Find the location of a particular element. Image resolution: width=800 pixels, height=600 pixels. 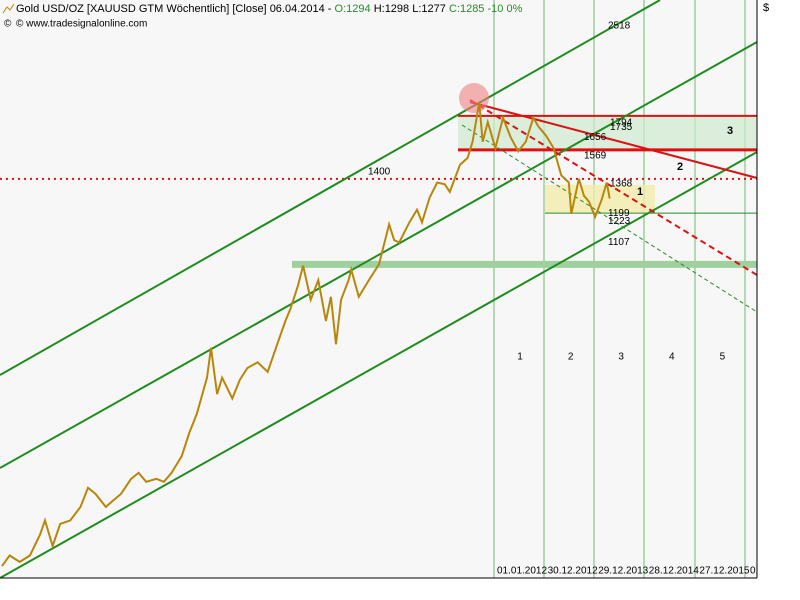

level-label: 1656 is located at coordinates (595, 137).